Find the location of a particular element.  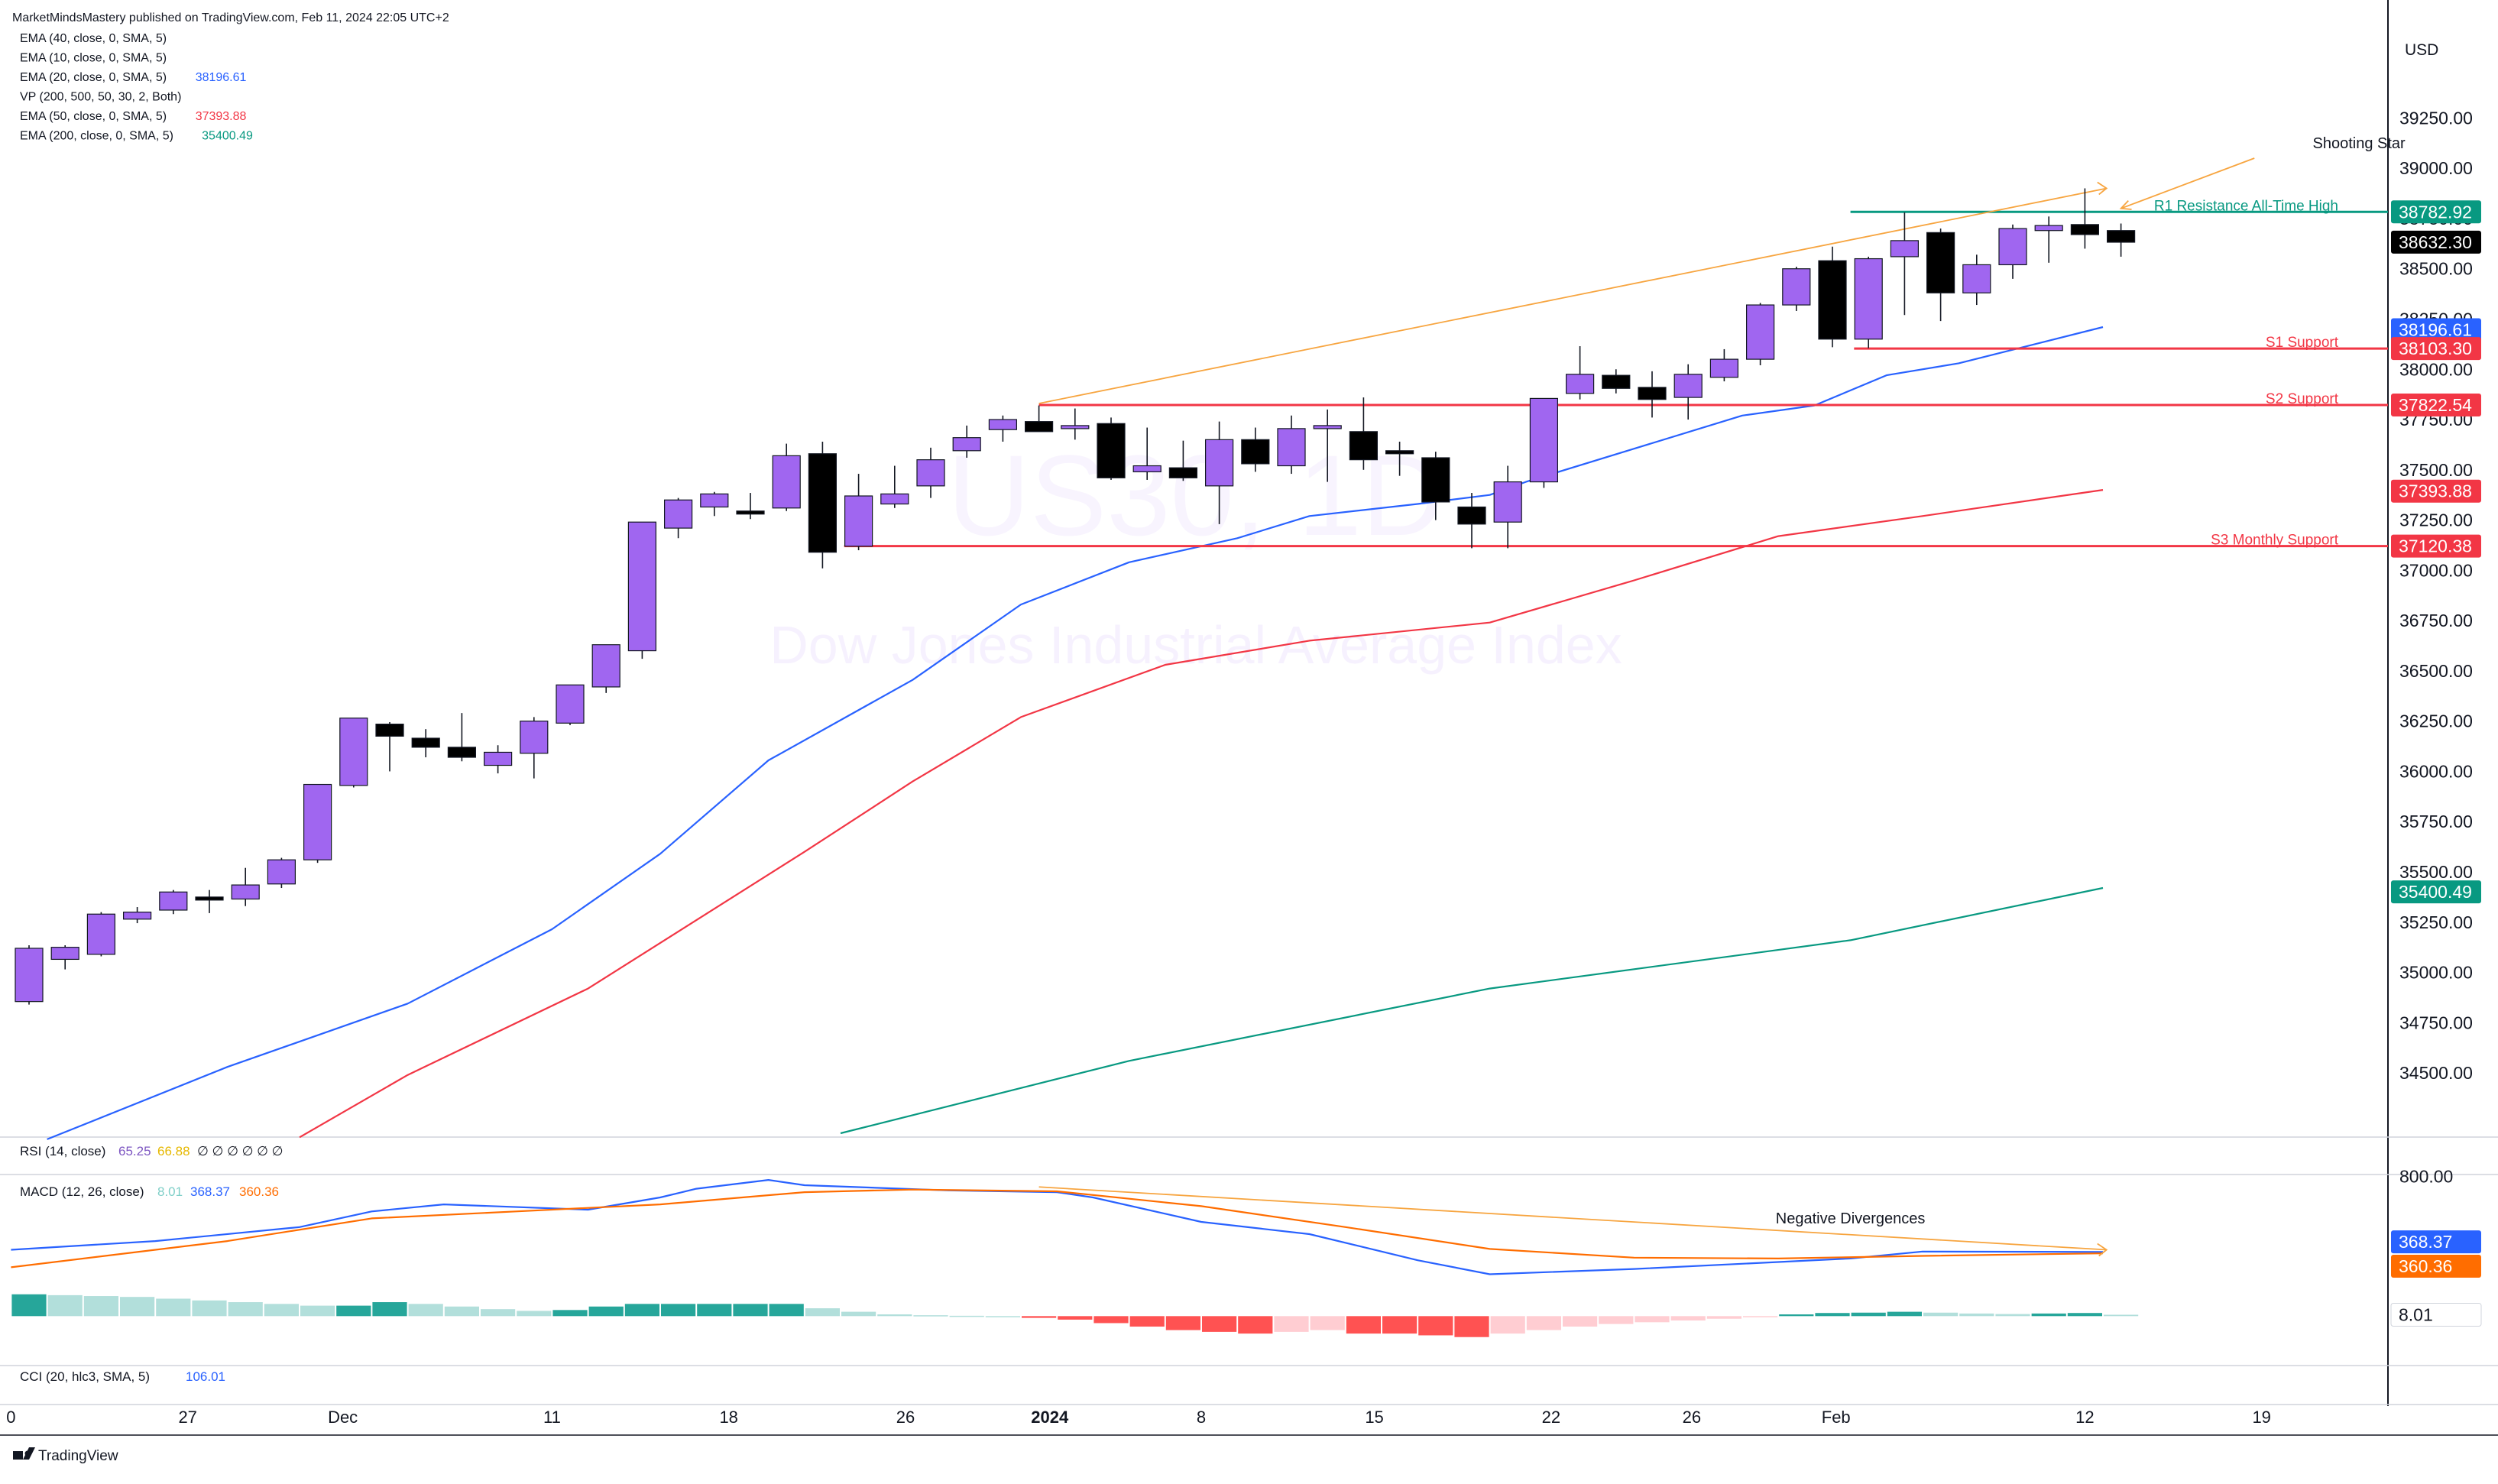

x-tick-label: 18 is located at coordinates (728, 1418).